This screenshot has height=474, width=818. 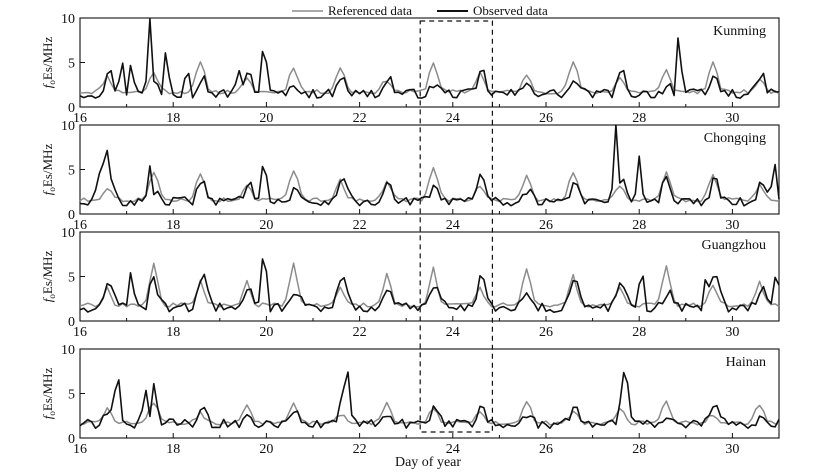 What do you see at coordinates (428, 462) in the screenshot?
I see `x-axis-title: Day of year` at bounding box center [428, 462].